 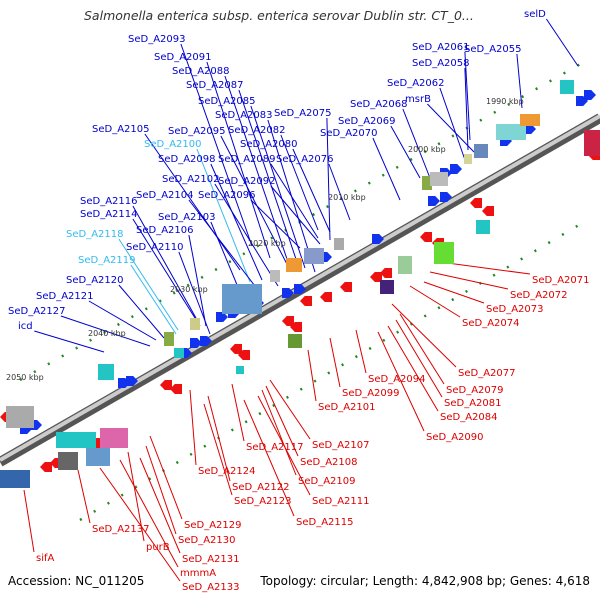 What do you see at coordinates (515, 309) in the screenshot?
I see `reverse-gene-label: SeD_A2073` at bounding box center [515, 309].